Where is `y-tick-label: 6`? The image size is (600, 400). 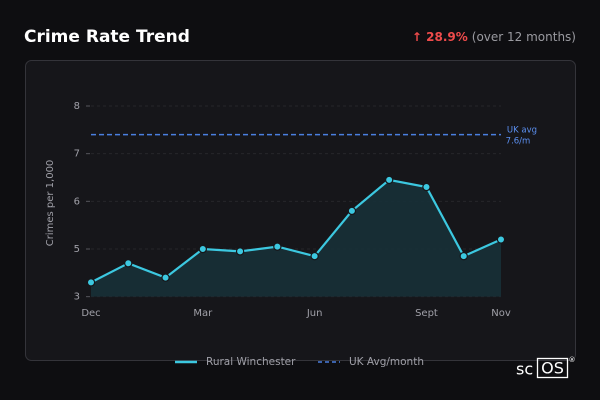
y-tick-label: 6 is located at coordinates (77, 201).